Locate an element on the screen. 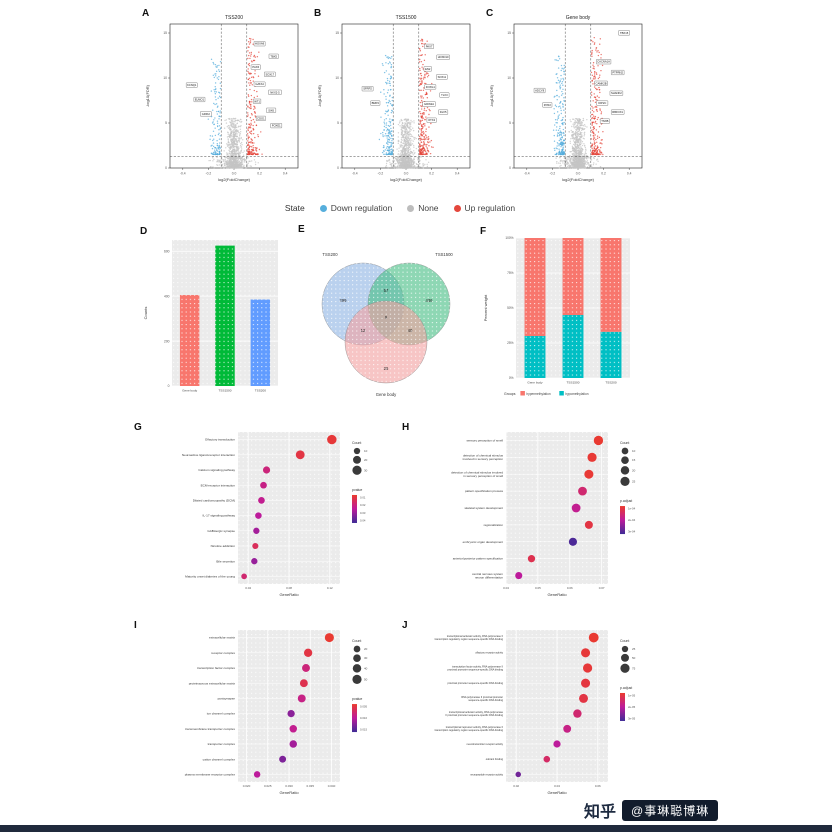  svg-text: sequence-specific DNA binding is located at coordinates (485, 700).